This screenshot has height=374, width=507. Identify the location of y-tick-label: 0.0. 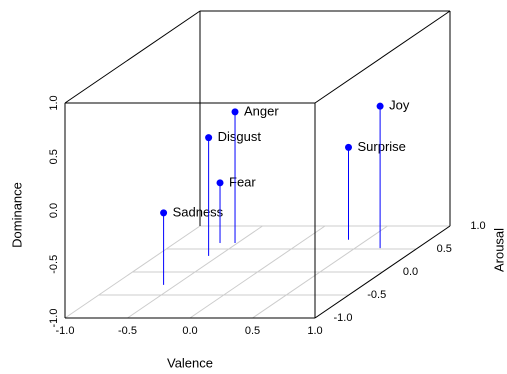
(410, 272).